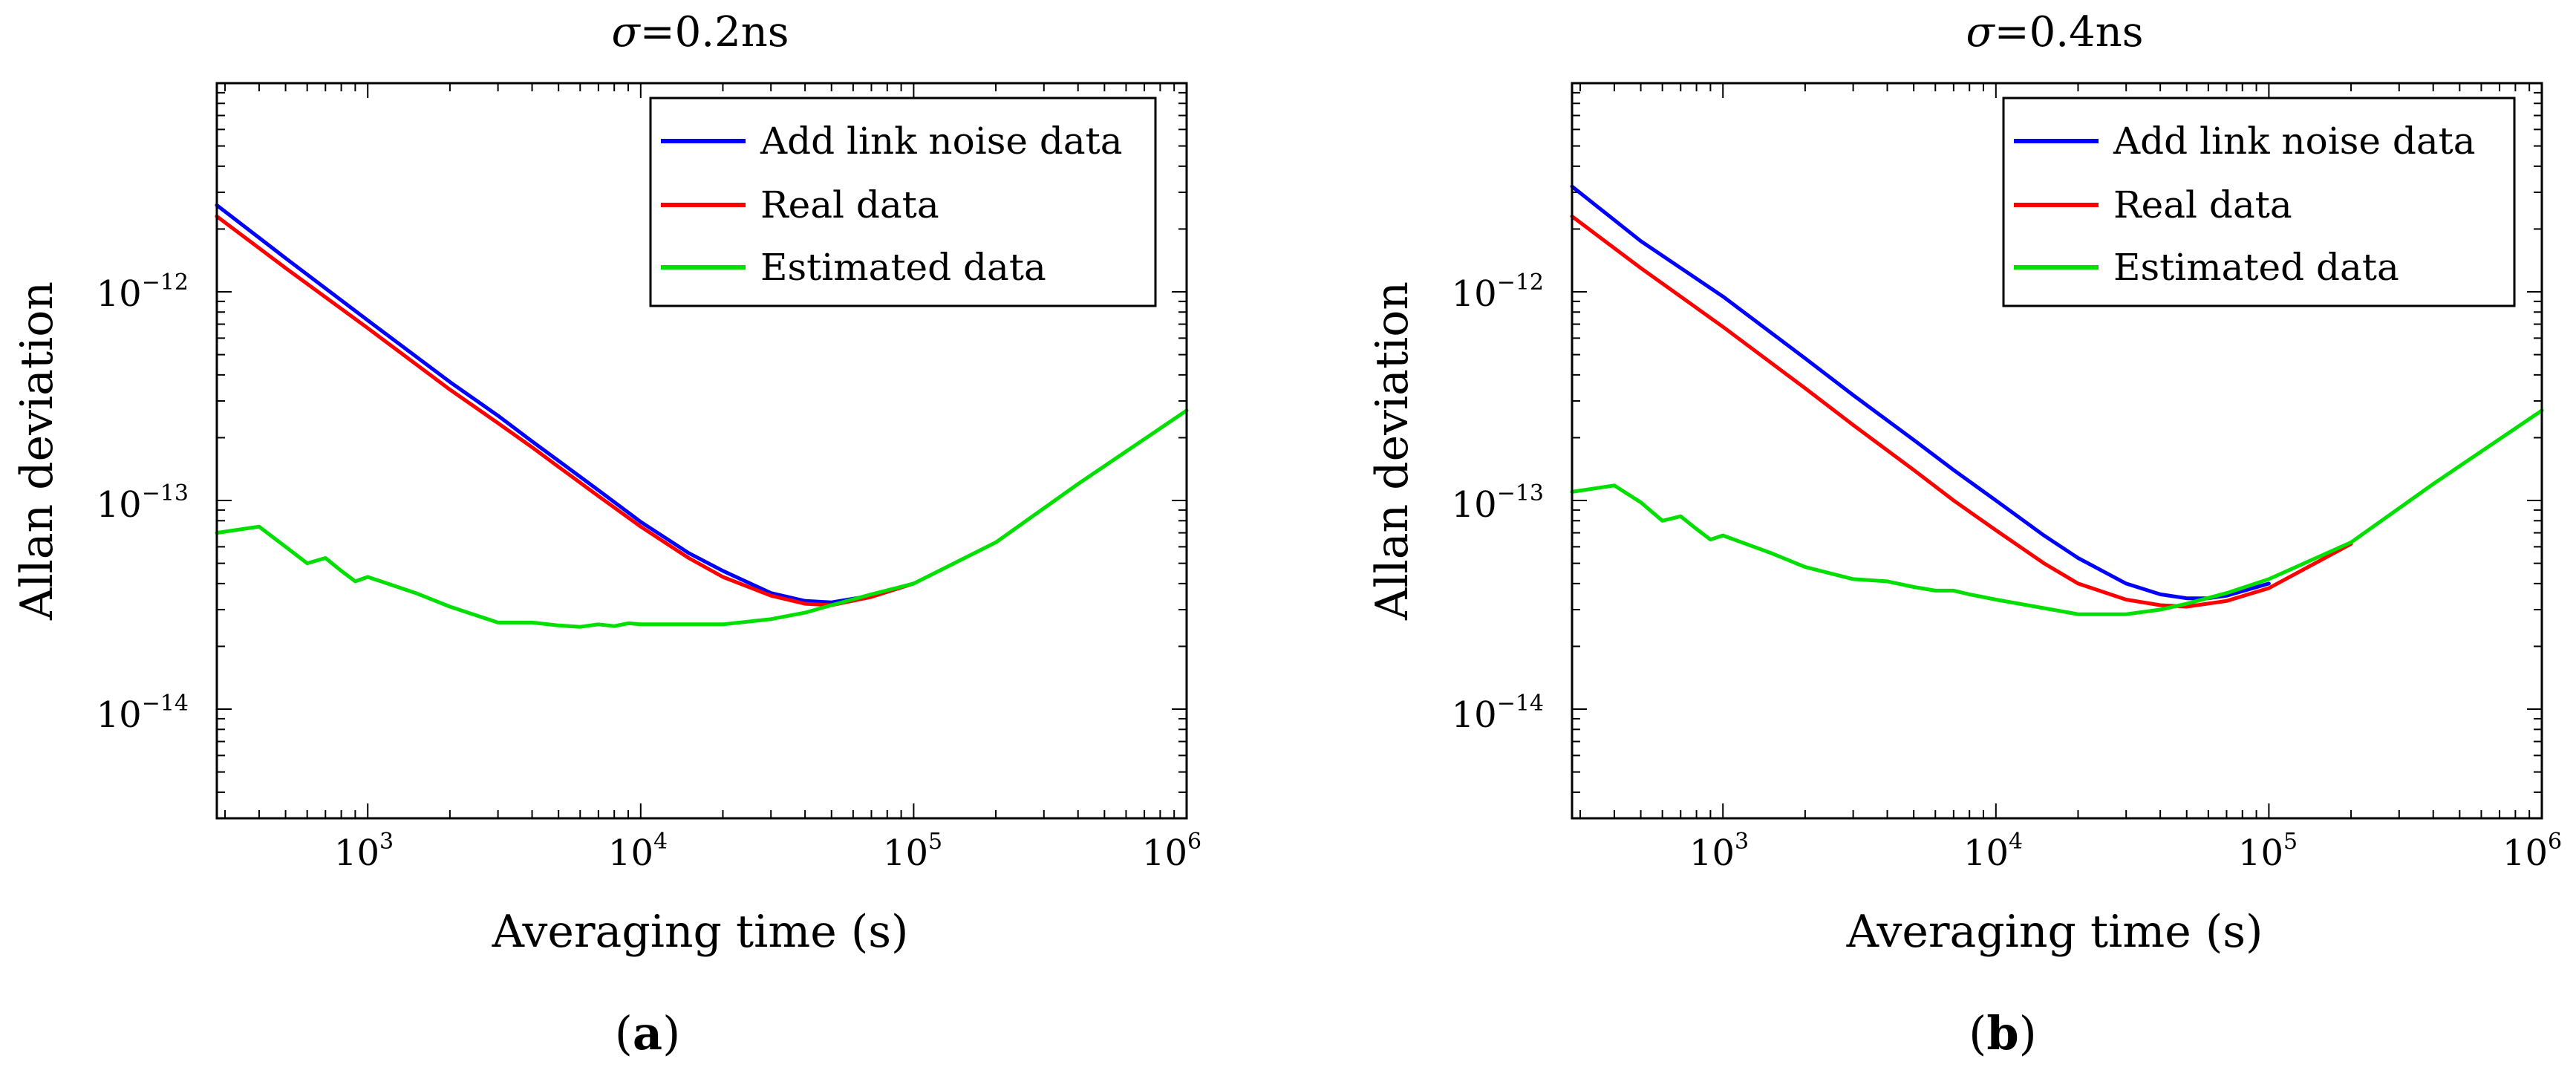  What do you see at coordinates (1993, 851) in the screenshot?
I see `panel-b-xtick-label: 104` at bounding box center [1993, 851].